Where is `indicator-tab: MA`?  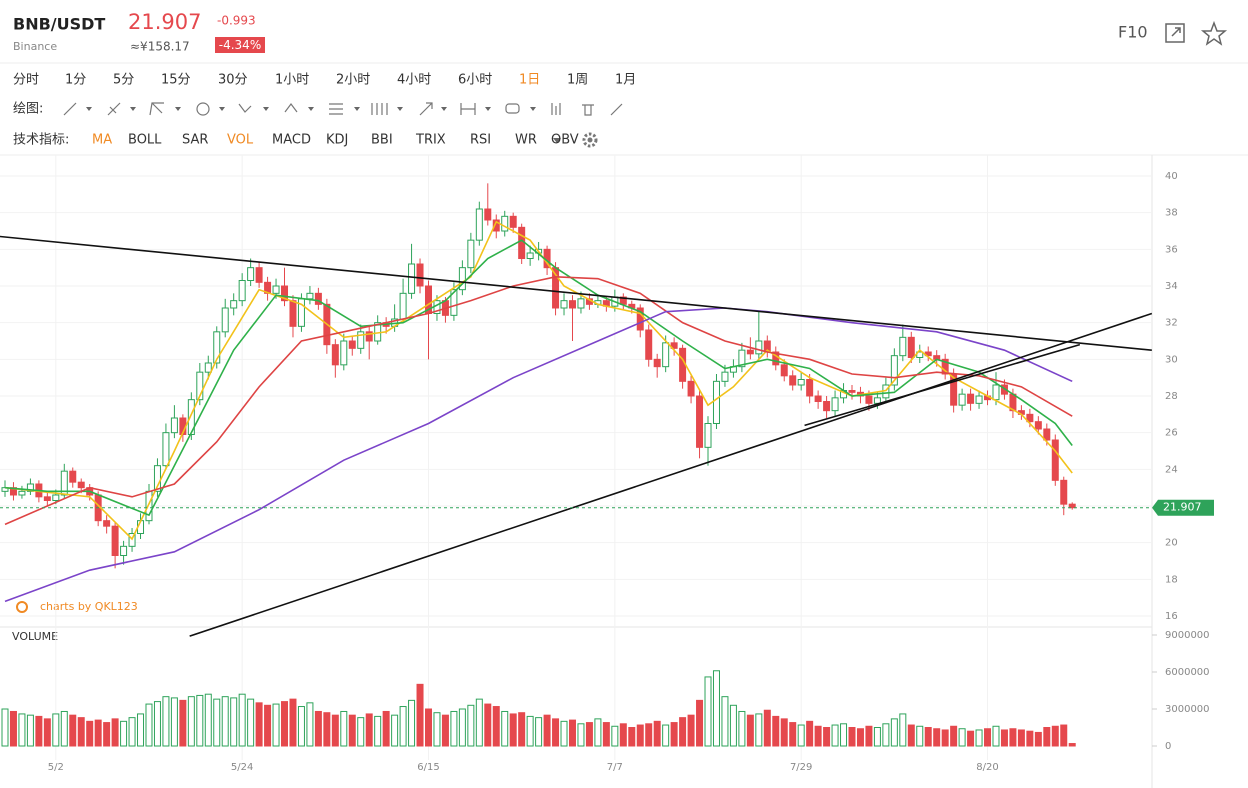 indicator-tab: MA is located at coordinates (102, 140).